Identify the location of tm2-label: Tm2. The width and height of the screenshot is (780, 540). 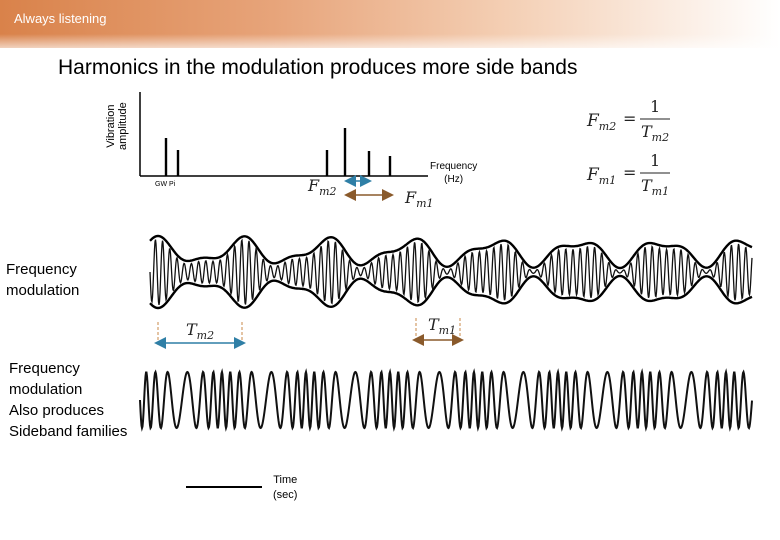
(200, 331).